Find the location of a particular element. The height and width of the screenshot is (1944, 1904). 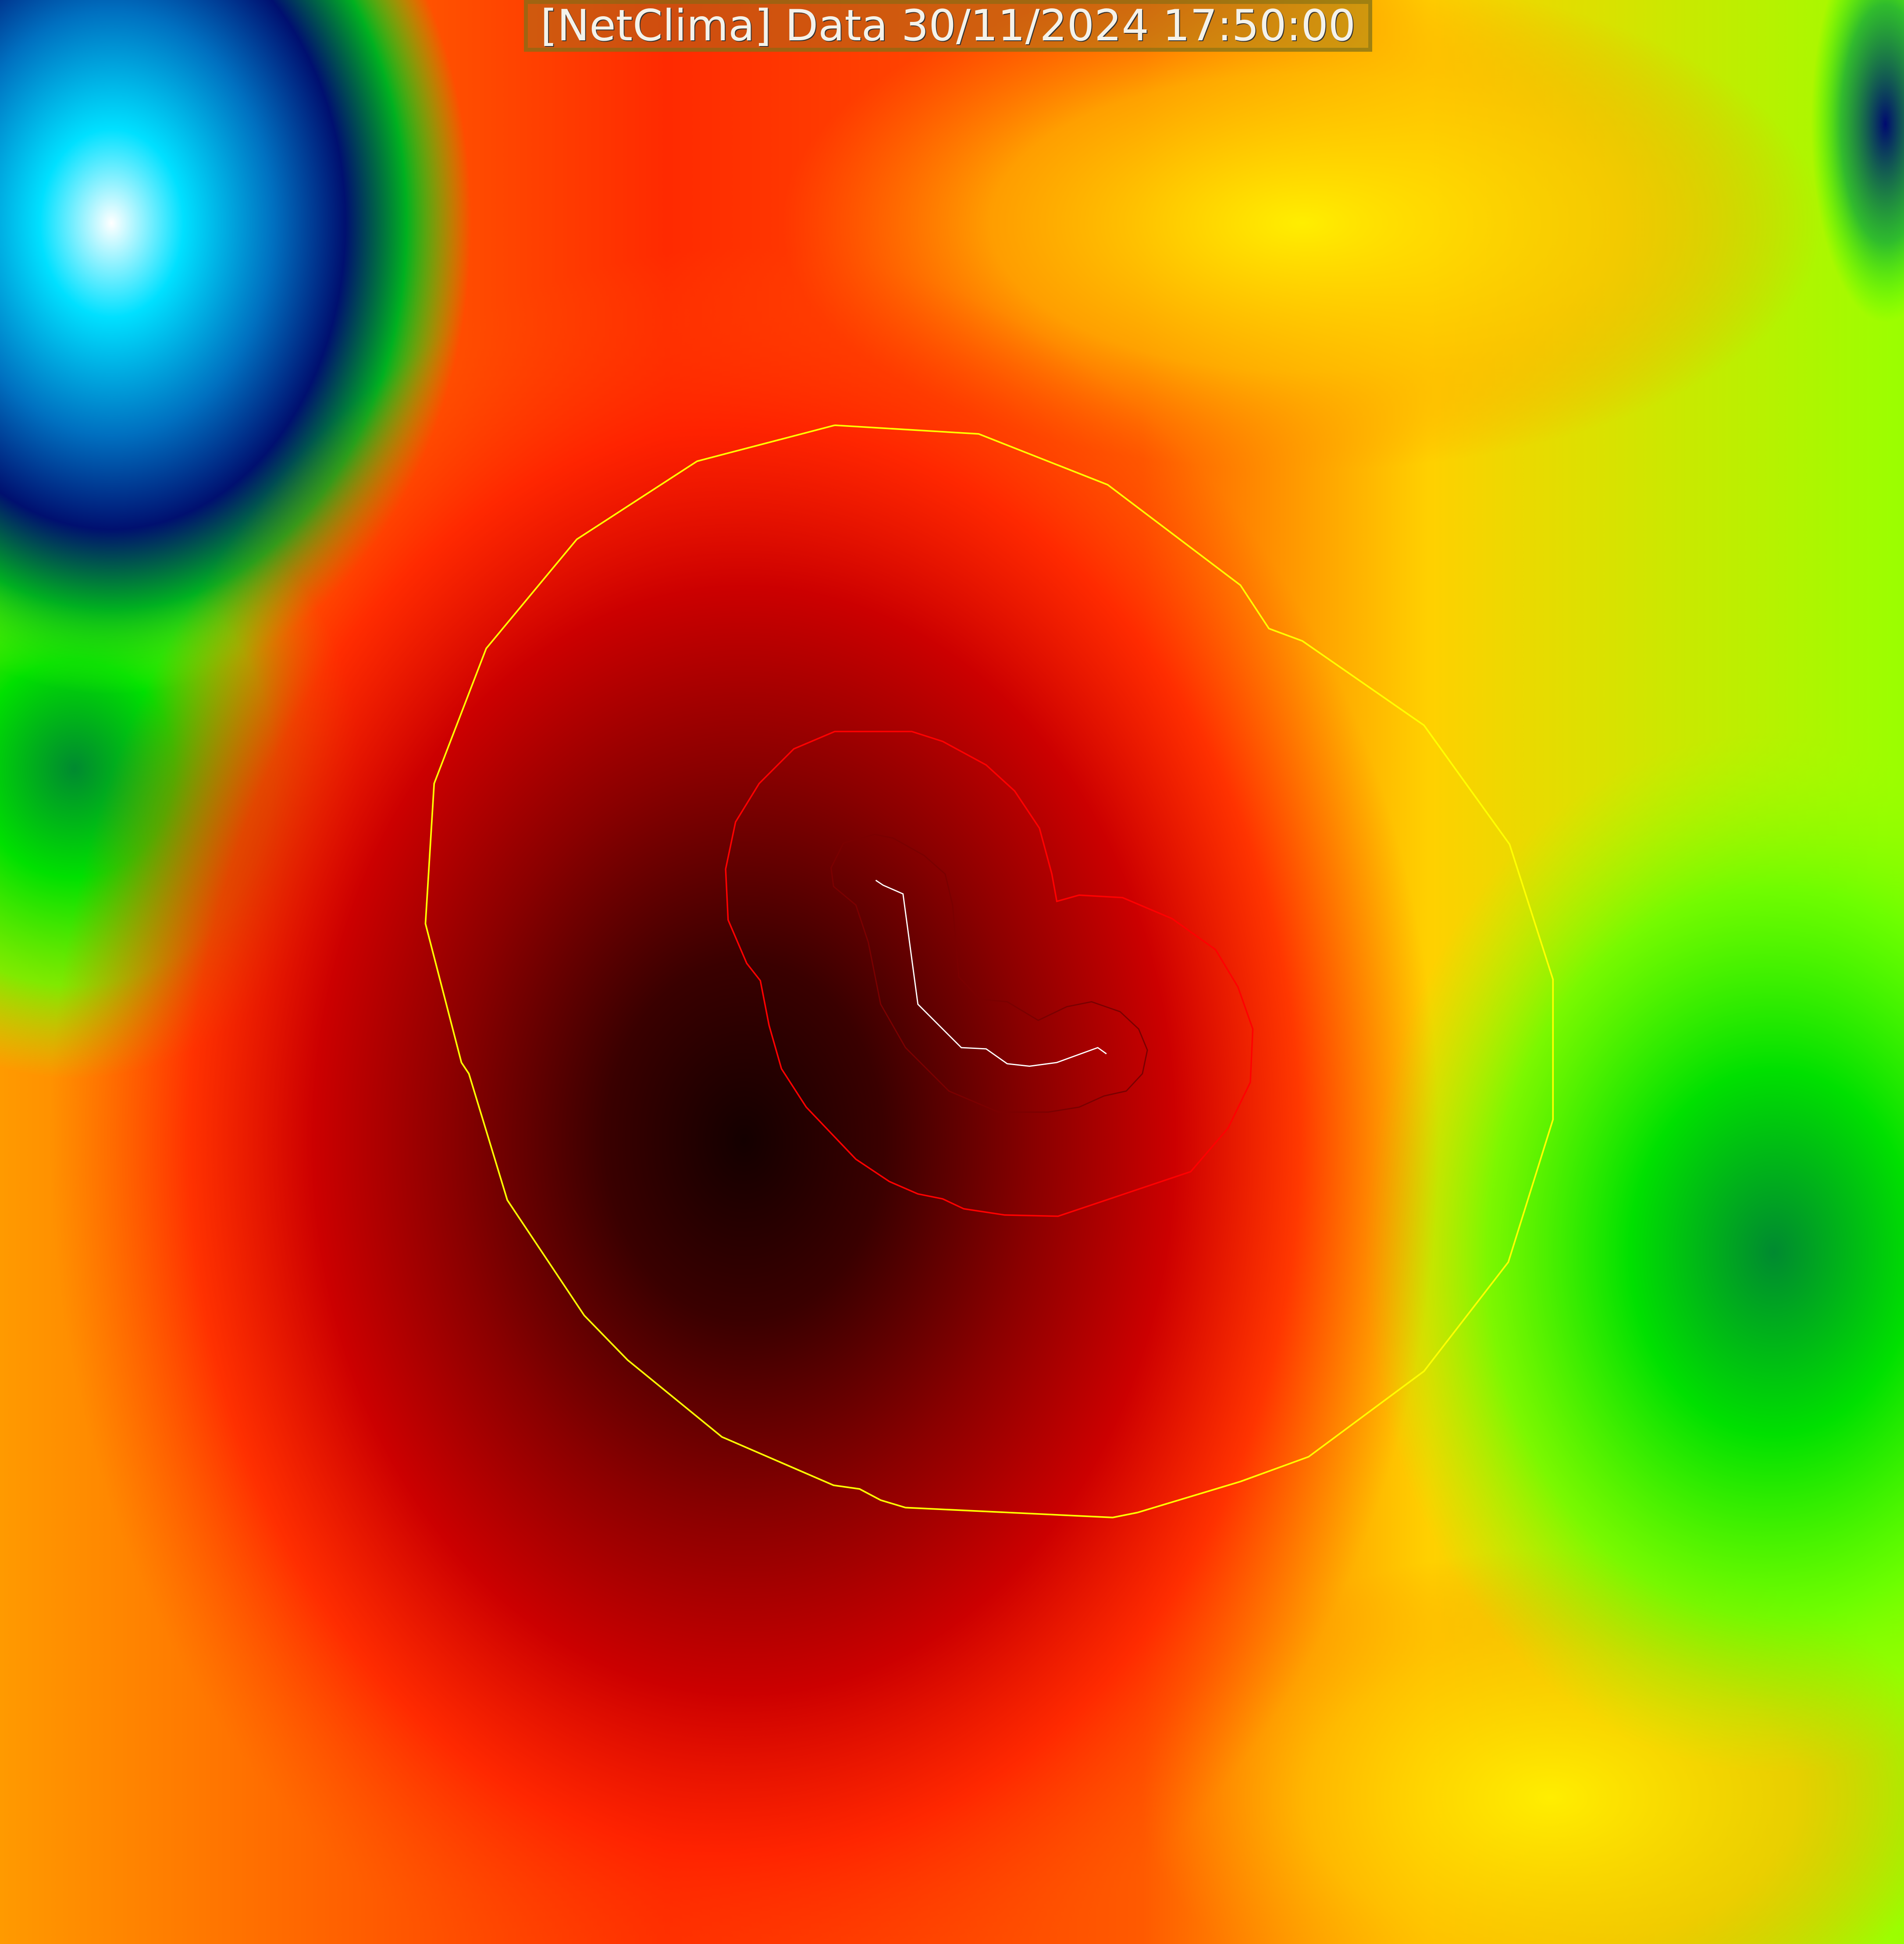

core-contour is located at coordinates (989, 973).